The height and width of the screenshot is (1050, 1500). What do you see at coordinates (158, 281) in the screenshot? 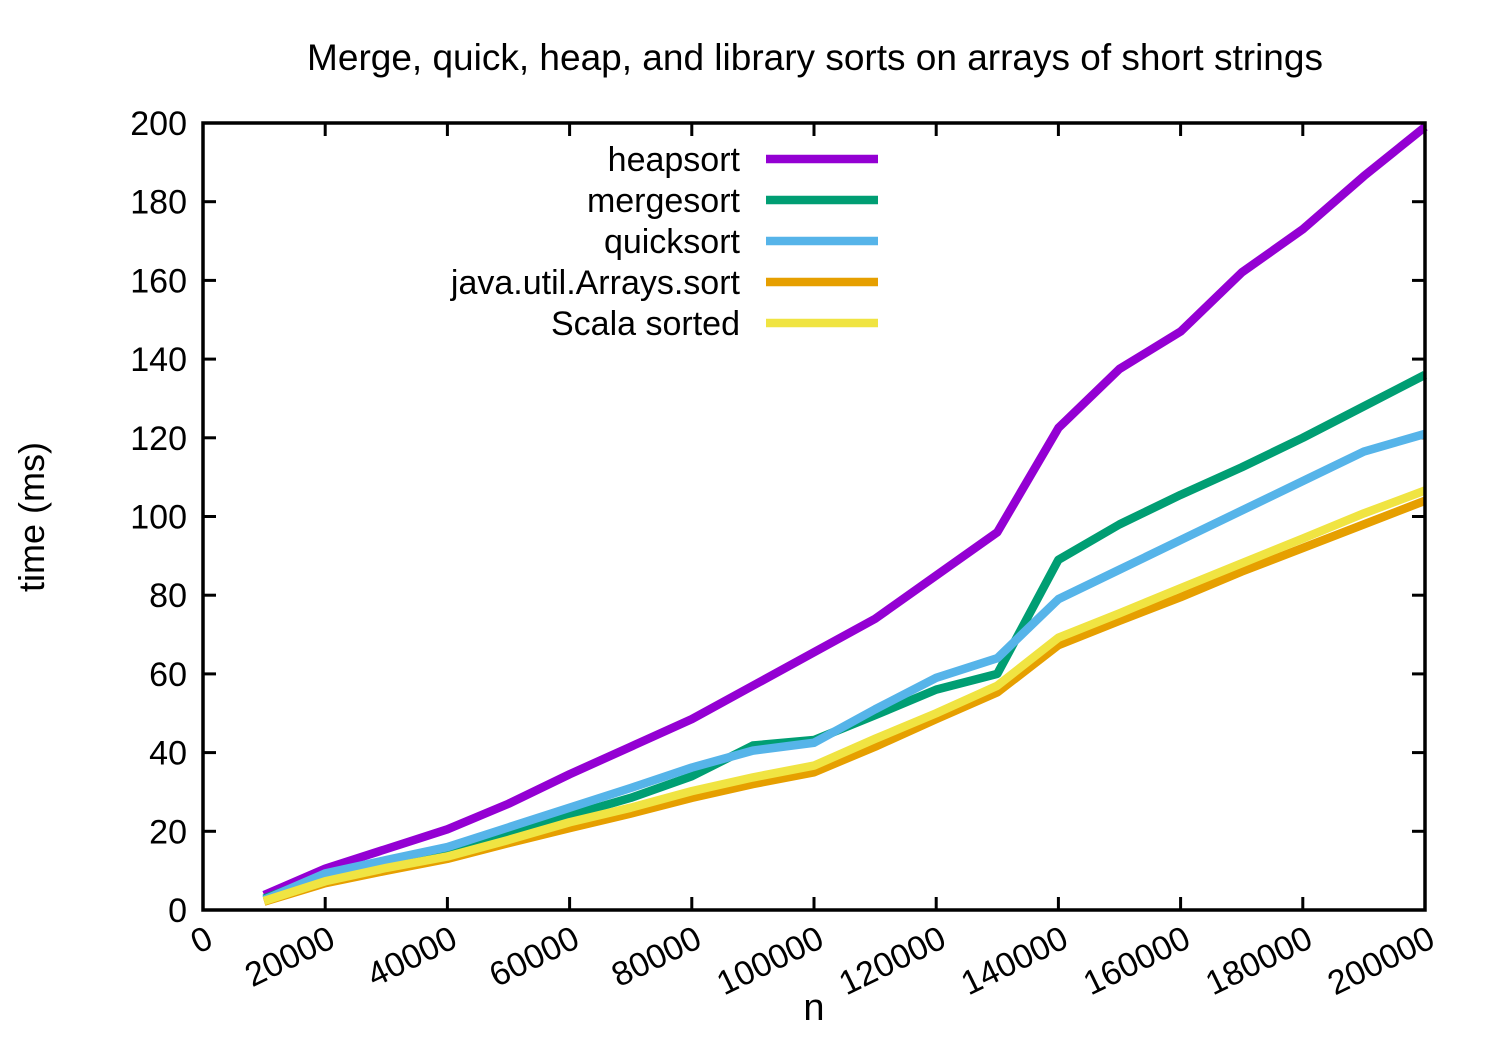
I see `y-tick-label: 160` at bounding box center [158, 281].